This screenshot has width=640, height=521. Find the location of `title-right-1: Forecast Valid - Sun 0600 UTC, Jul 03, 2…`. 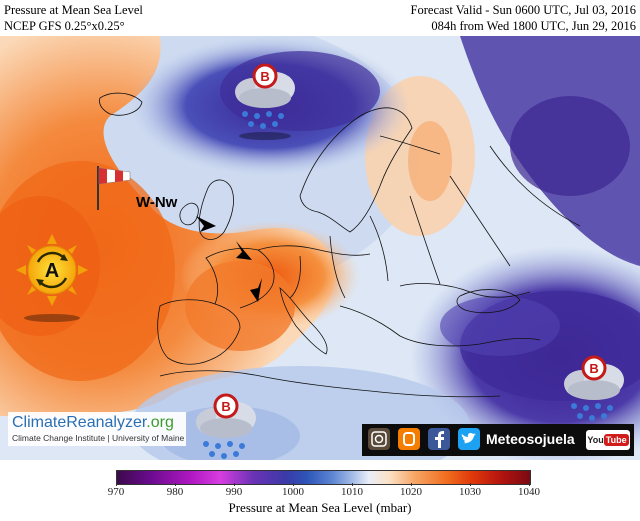

title-right-1: Forecast Valid - Sun 0600 UTC, Jul 03, 2… is located at coordinates (523, 10).